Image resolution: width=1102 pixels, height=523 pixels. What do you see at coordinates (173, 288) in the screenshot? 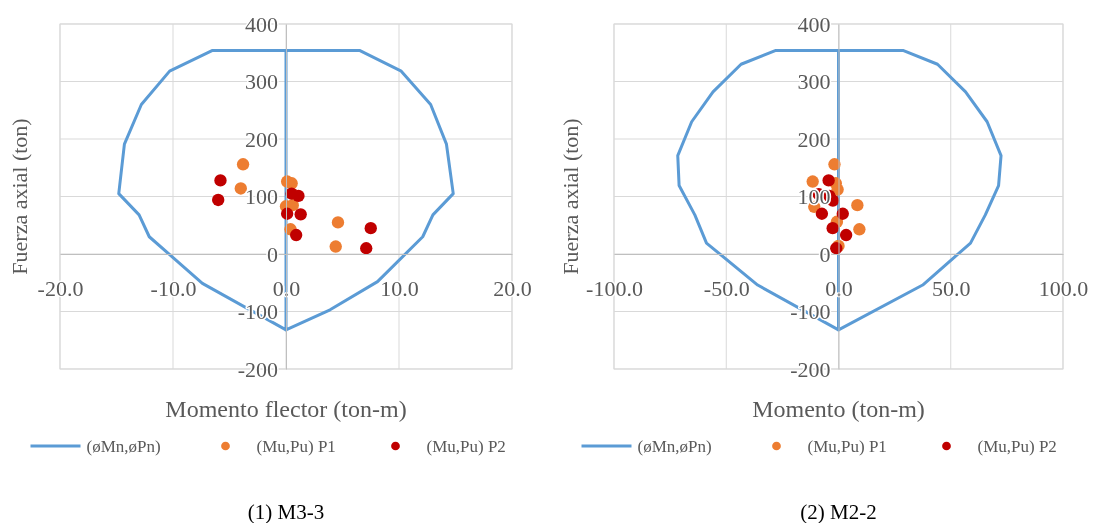
I see `x-tick-label: -10.0` at bounding box center [173, 288].